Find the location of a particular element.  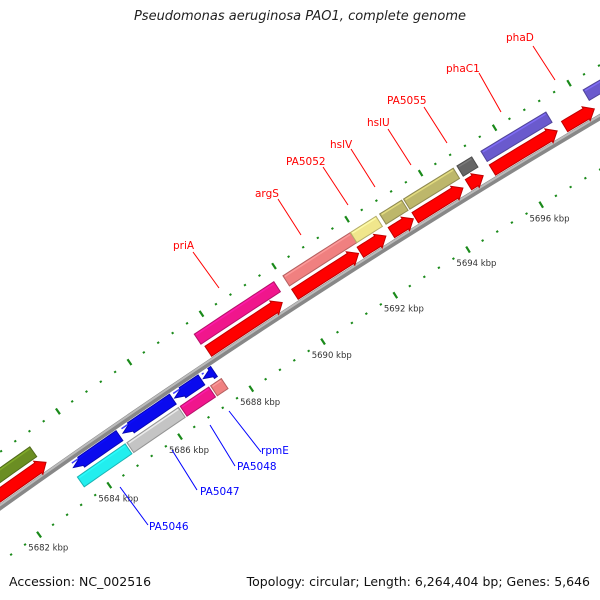

feature-argS-cds is located at coordinates (325, 275).